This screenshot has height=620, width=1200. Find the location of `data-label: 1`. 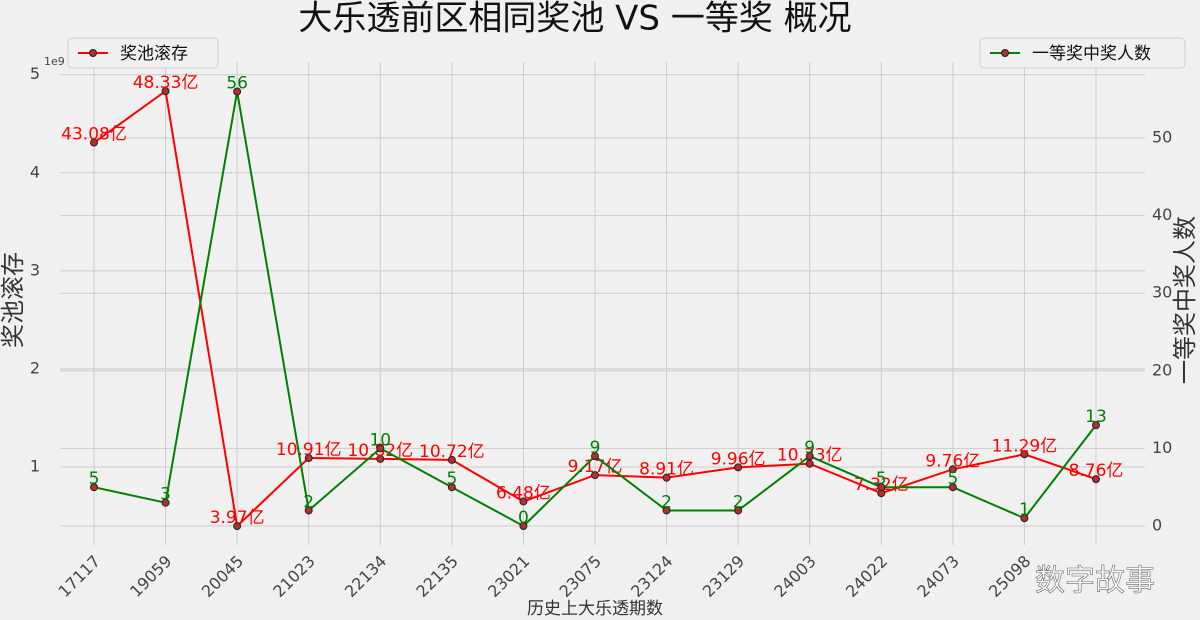

data-label: 1 is located at coordinates (1024, 510).